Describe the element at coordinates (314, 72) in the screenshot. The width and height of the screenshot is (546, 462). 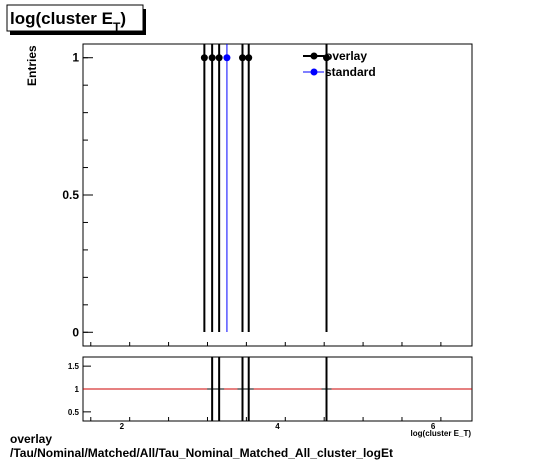
I see `legend-marker-standard` at that location.